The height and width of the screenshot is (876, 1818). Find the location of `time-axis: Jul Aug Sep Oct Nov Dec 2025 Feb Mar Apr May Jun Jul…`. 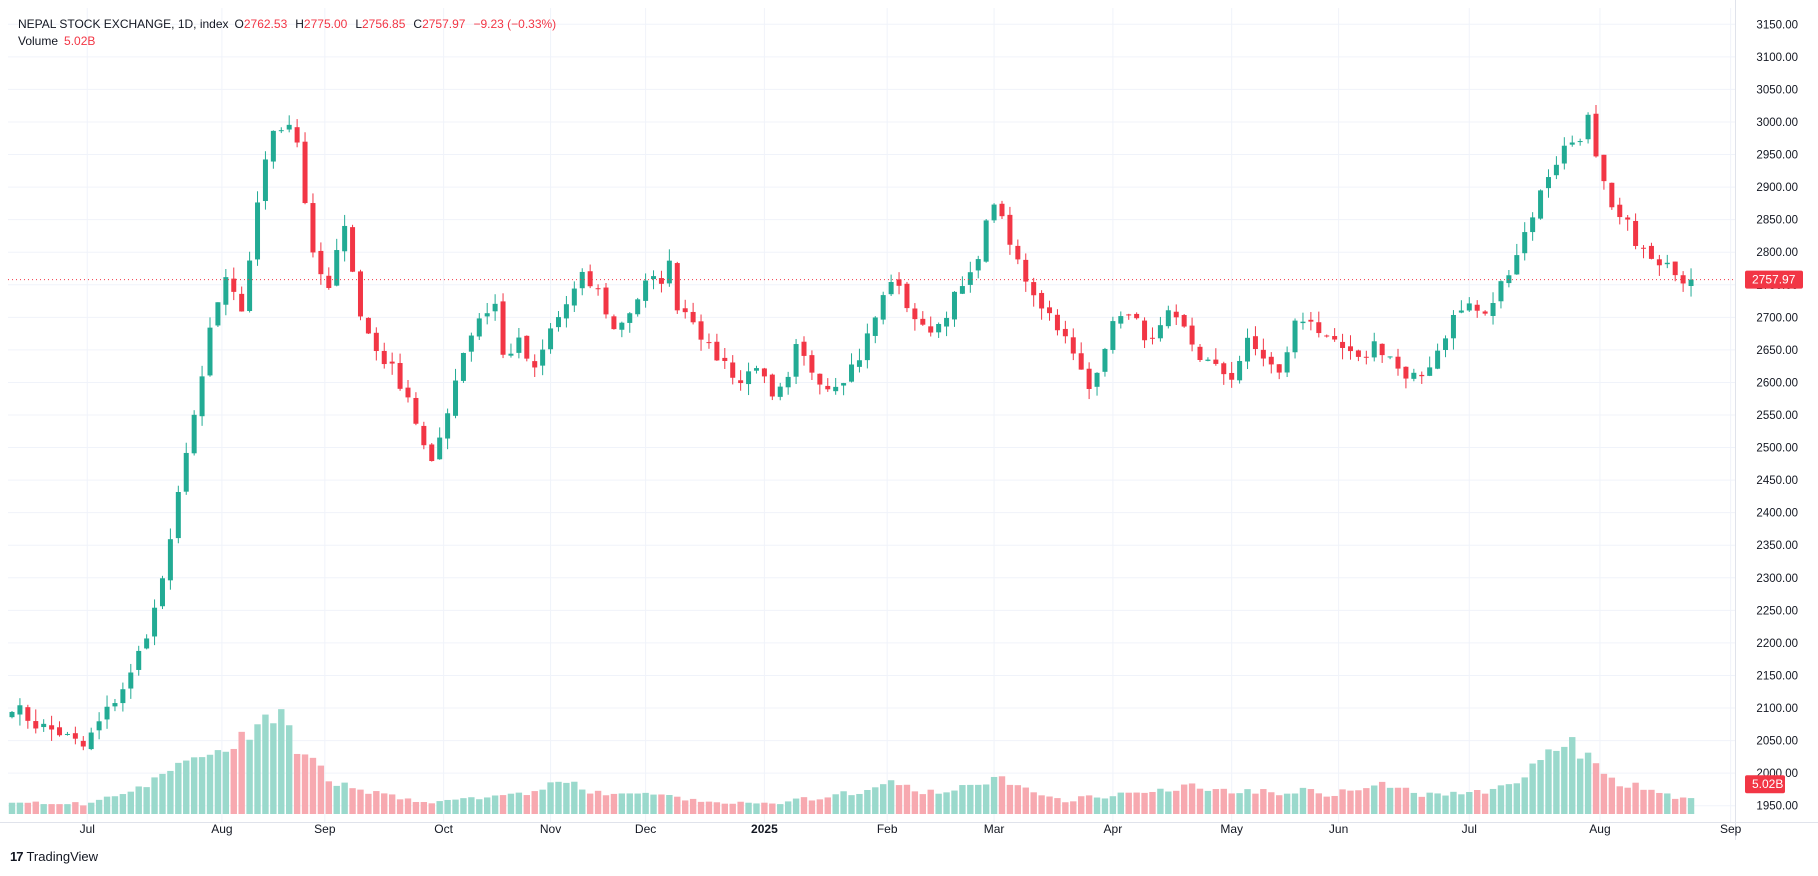

time-axis: Jul Aug Sep Oct Nov Dec 2025 Feb Mar Apr May Jun Jul… is located at coordinates (911, 829).